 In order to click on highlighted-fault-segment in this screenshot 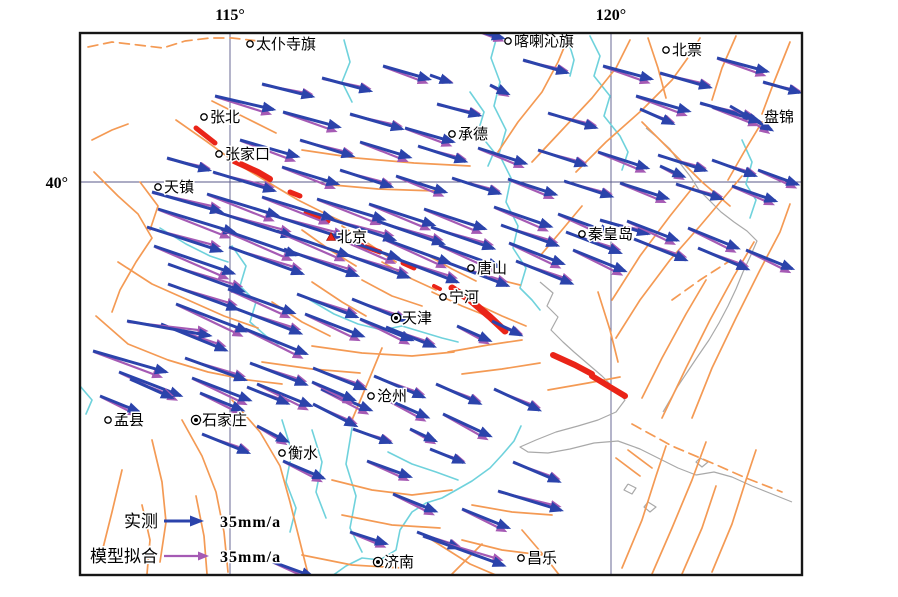, I will do `click(252, 170)`.